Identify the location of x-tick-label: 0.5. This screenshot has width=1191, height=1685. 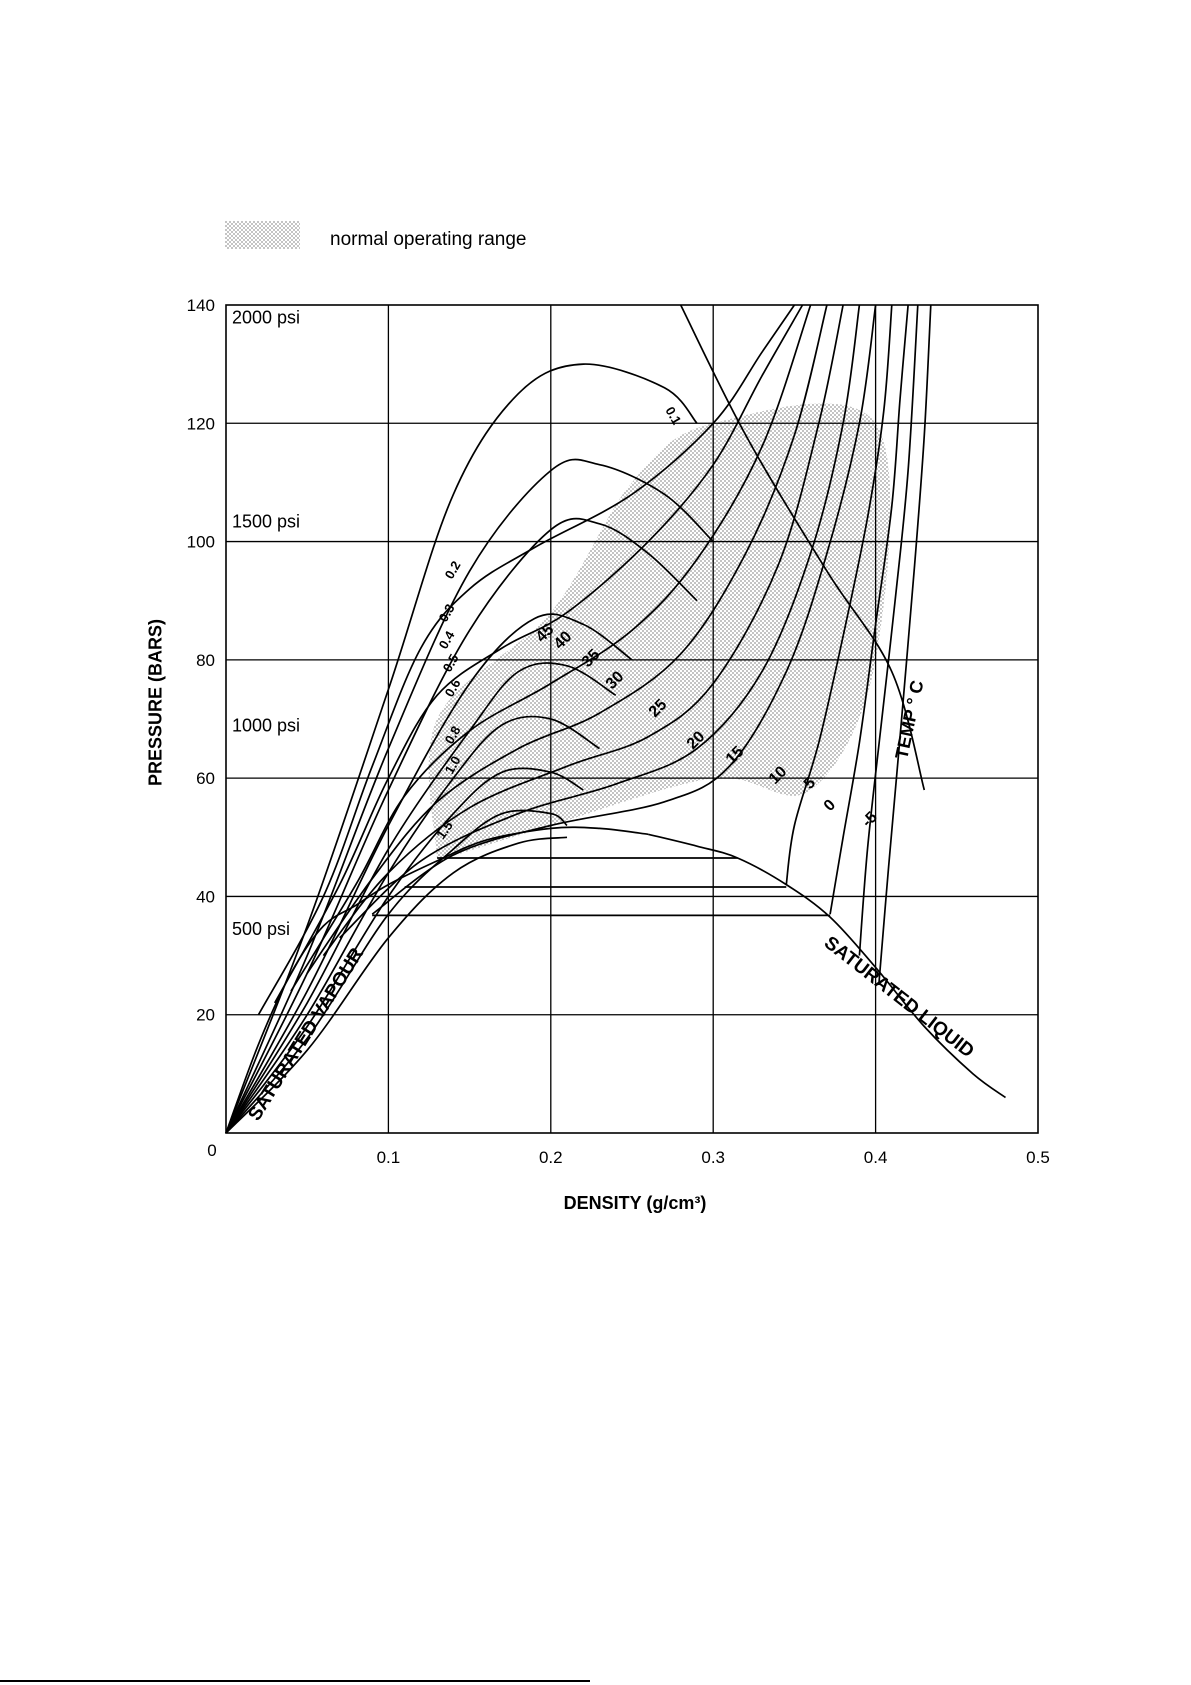
(1038, 1157).